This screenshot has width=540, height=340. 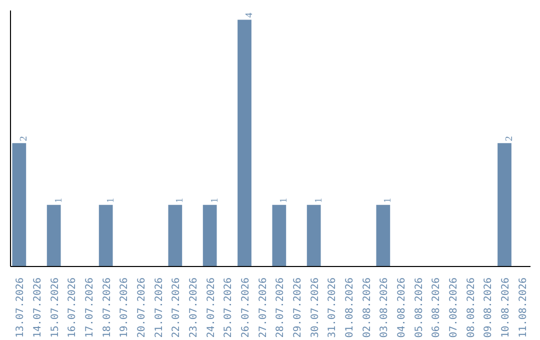 I want to click on x-tick-label: 13.07.2026, so click(x=20, y=307).